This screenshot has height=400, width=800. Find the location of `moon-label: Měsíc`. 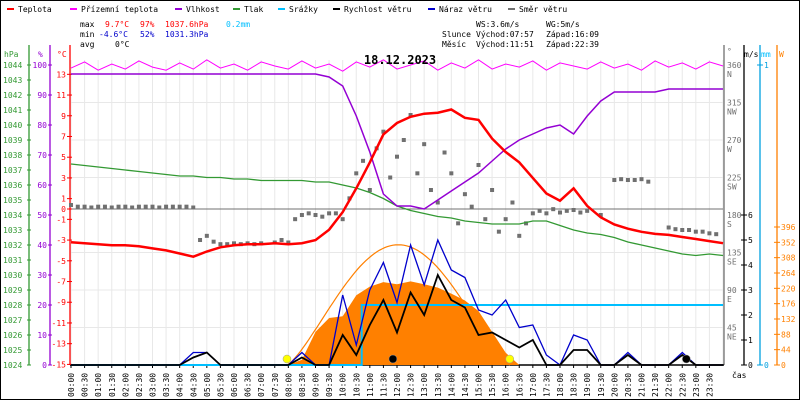

moon-label: Měsíc is located at coordinates (454, 44).